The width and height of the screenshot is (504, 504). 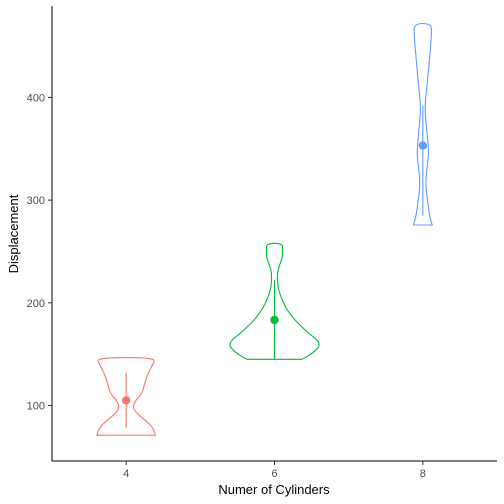 What do you see at coordinates (36, 407) in the screenshot?
I see `y-tick-label: 100` at bounding box center [36, 407].